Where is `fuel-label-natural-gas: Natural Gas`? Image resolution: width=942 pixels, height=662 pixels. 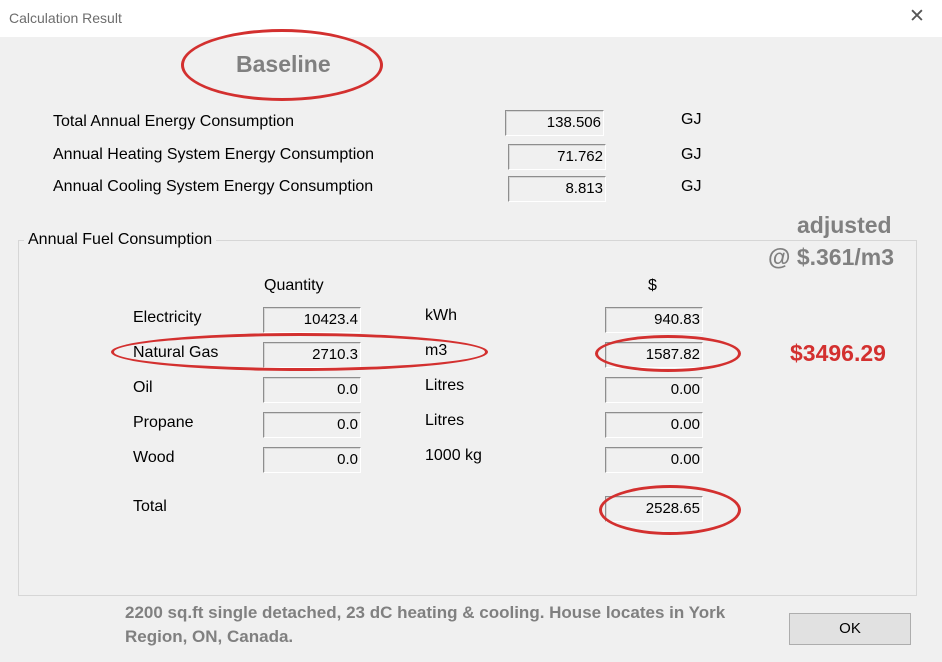 fuel-label-natural-gas: Natural Gas is located at coordinates (176, 352).